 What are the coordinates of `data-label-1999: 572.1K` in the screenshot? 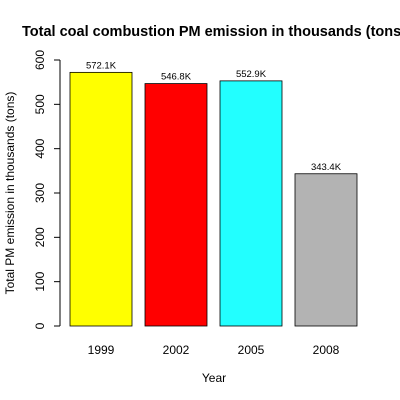 It's located at (101, 65).